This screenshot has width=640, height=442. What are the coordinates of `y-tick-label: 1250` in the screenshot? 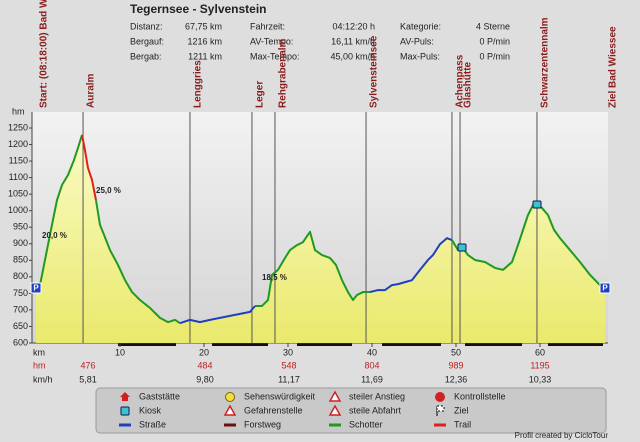 It's located at (18, 127).